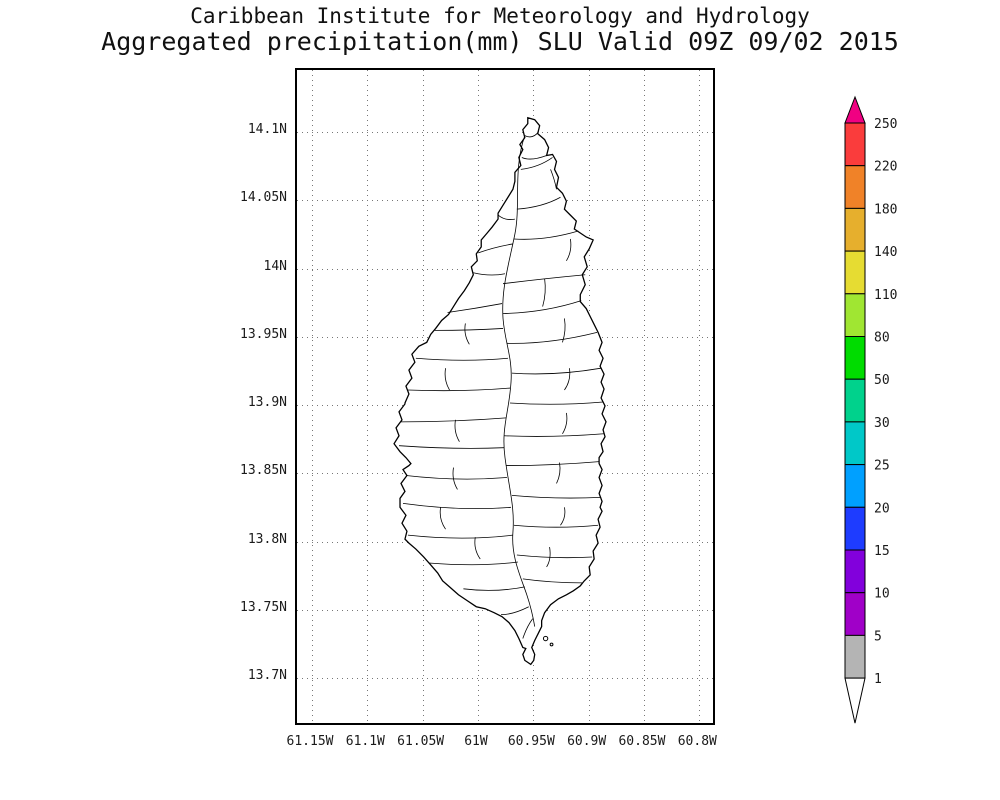  Describe the element at coordinates (267, 675) in the screenshot. I see `lat-tick-label: 13.7N` at that location.